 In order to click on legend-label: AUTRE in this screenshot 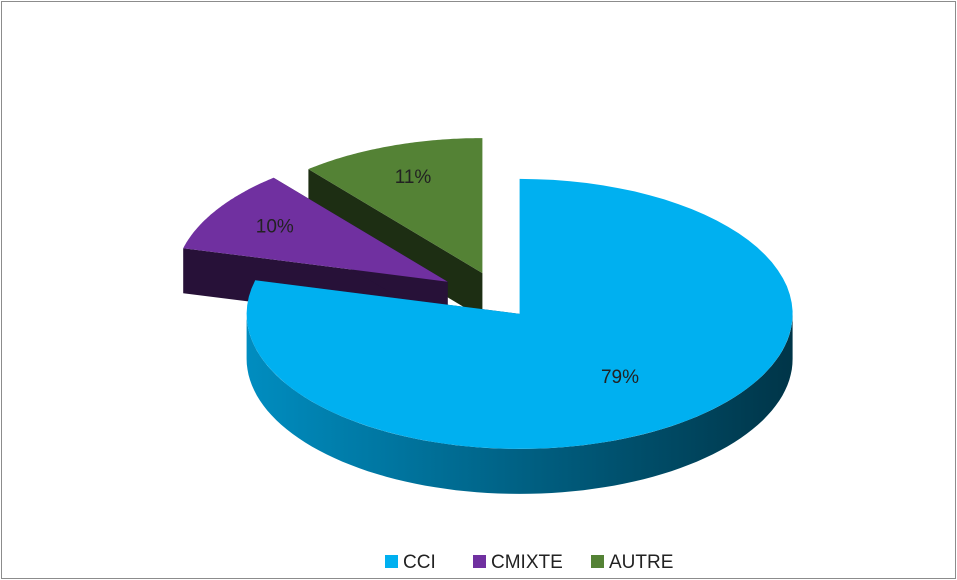, I will do `click(641, 562)`.